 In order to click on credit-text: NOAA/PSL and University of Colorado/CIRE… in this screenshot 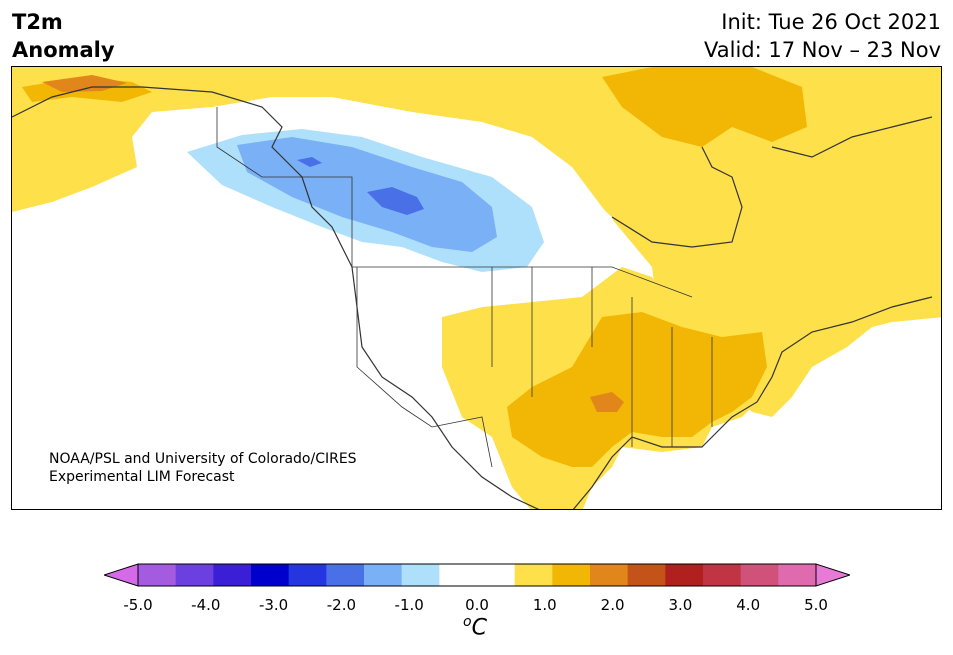, I will do `click(203, 468)`.